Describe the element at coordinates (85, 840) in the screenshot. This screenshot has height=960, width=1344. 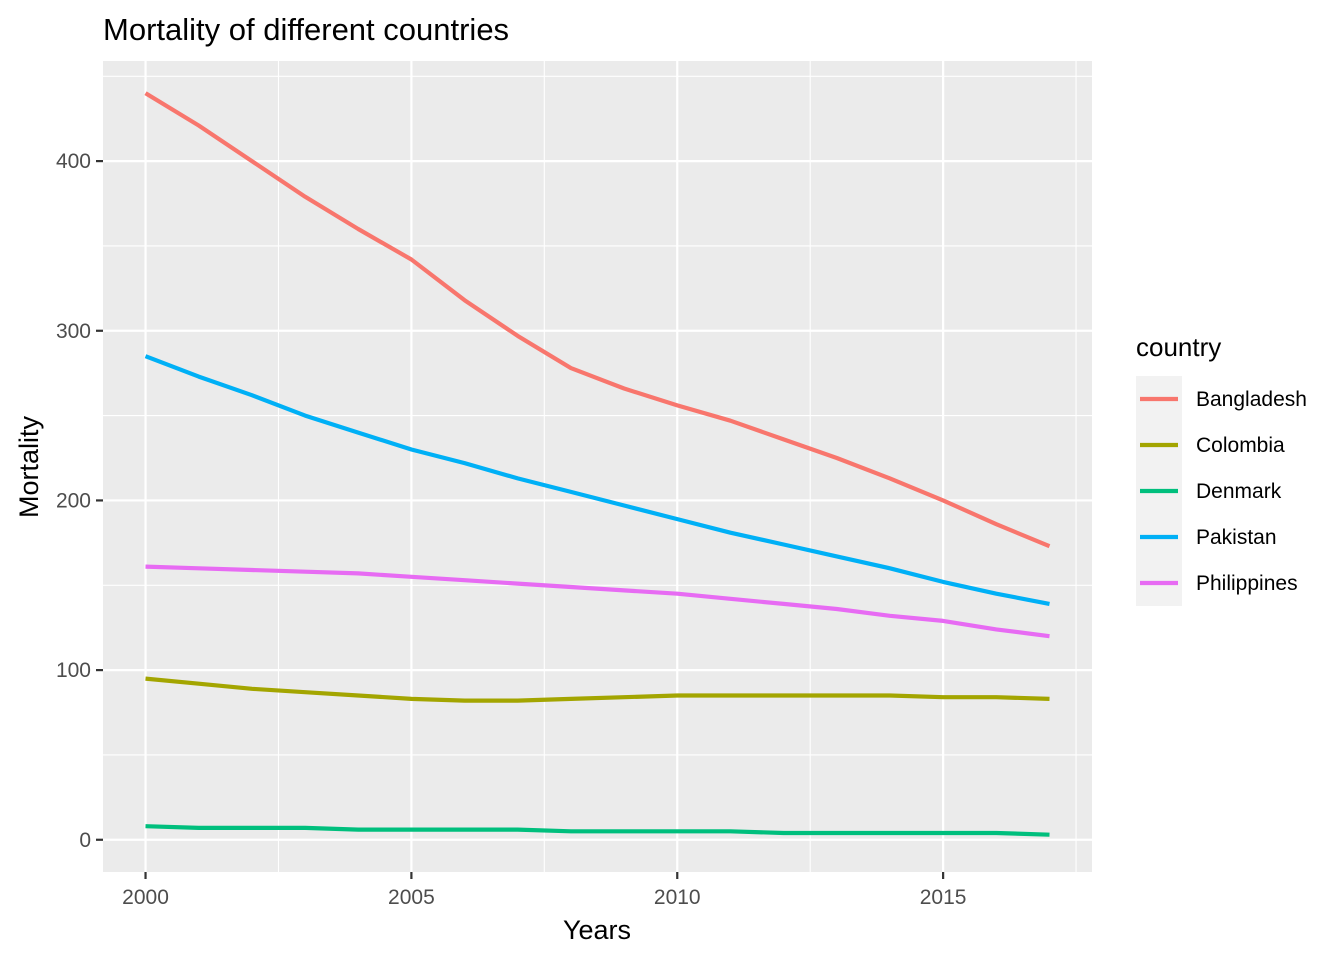
I see `y-tick-label: 0` at that location.